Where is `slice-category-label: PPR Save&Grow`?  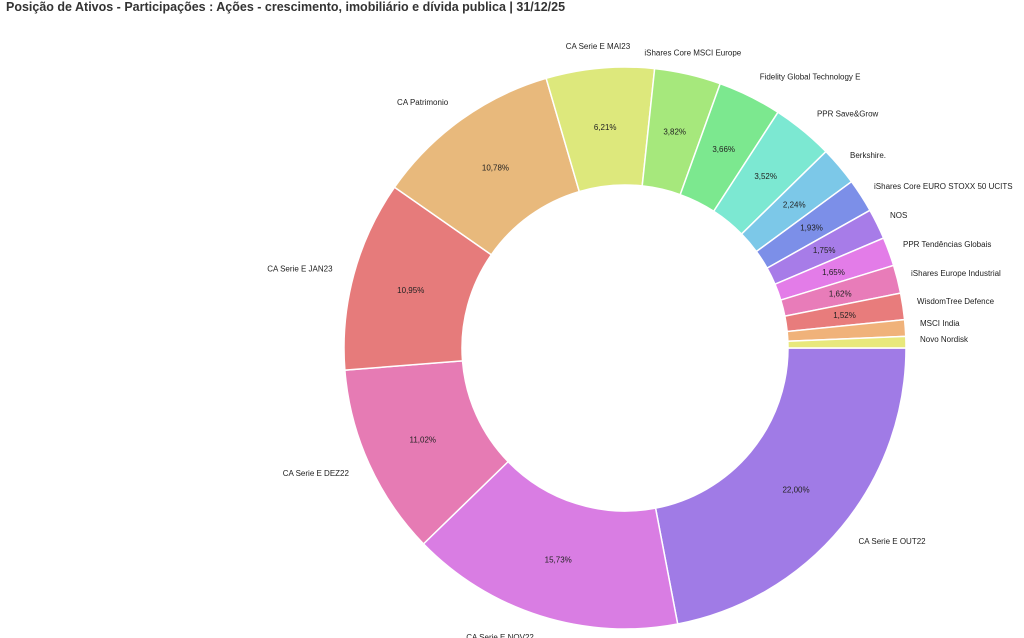 slice-category-label: PPR Save&Grow is located at coordinates (848, 114).